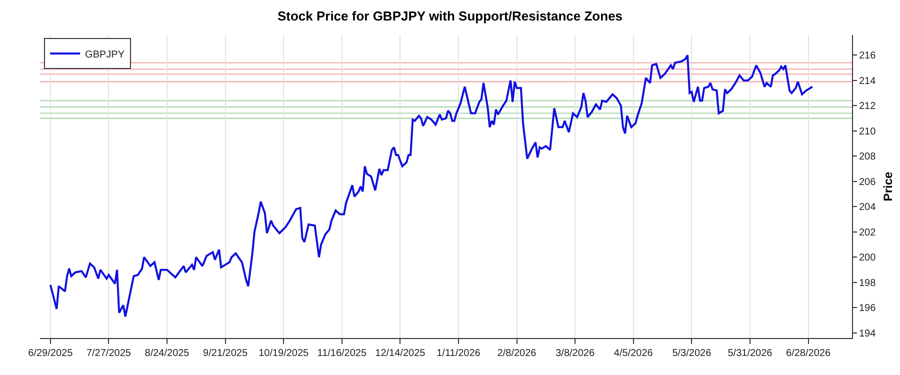 The width and height of the screenshot is (900, 375). Describe the element at coordinates (51, 353) in the screenshot. I see `x-tick-label: 6/29/2025` at that location.